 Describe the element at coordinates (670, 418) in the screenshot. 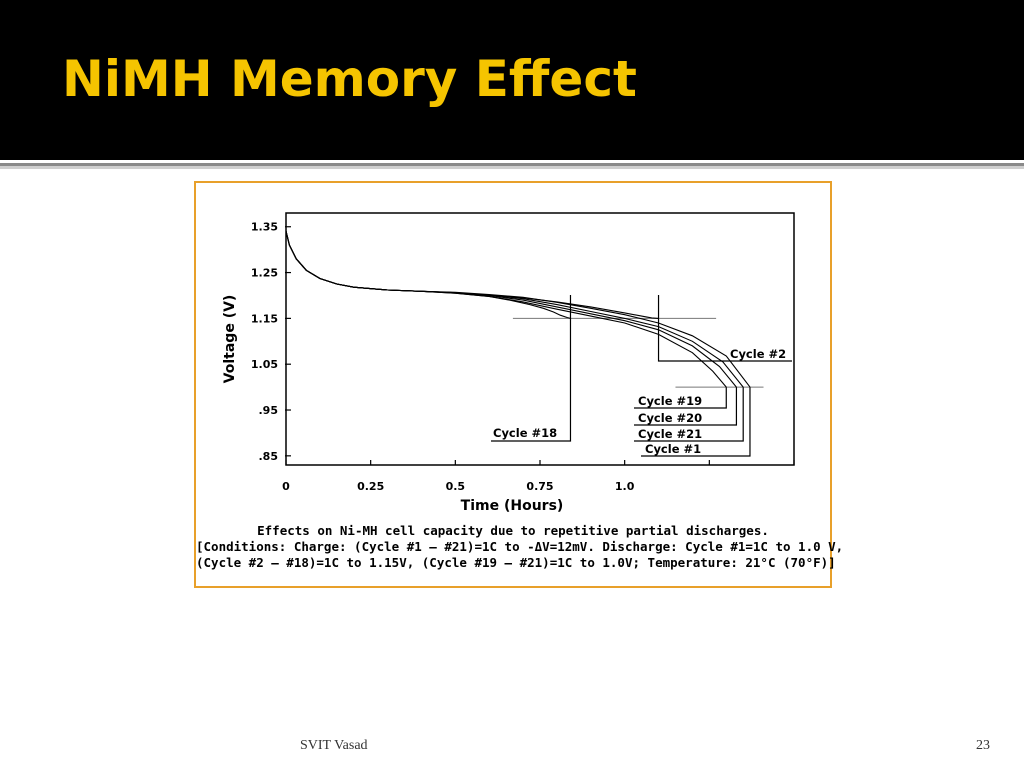

I see `callout-label-cycle: Cycle #20` at that location.